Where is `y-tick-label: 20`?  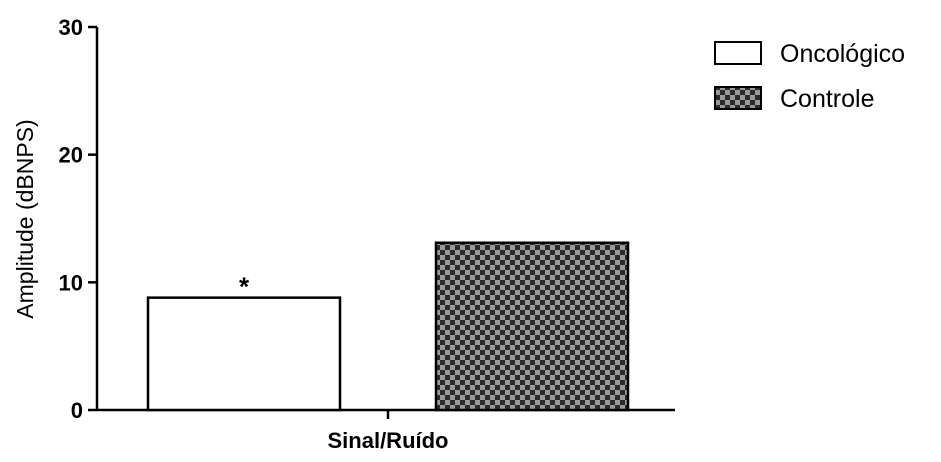 y-tick-label: 20 is located at coordinates (71, 155).